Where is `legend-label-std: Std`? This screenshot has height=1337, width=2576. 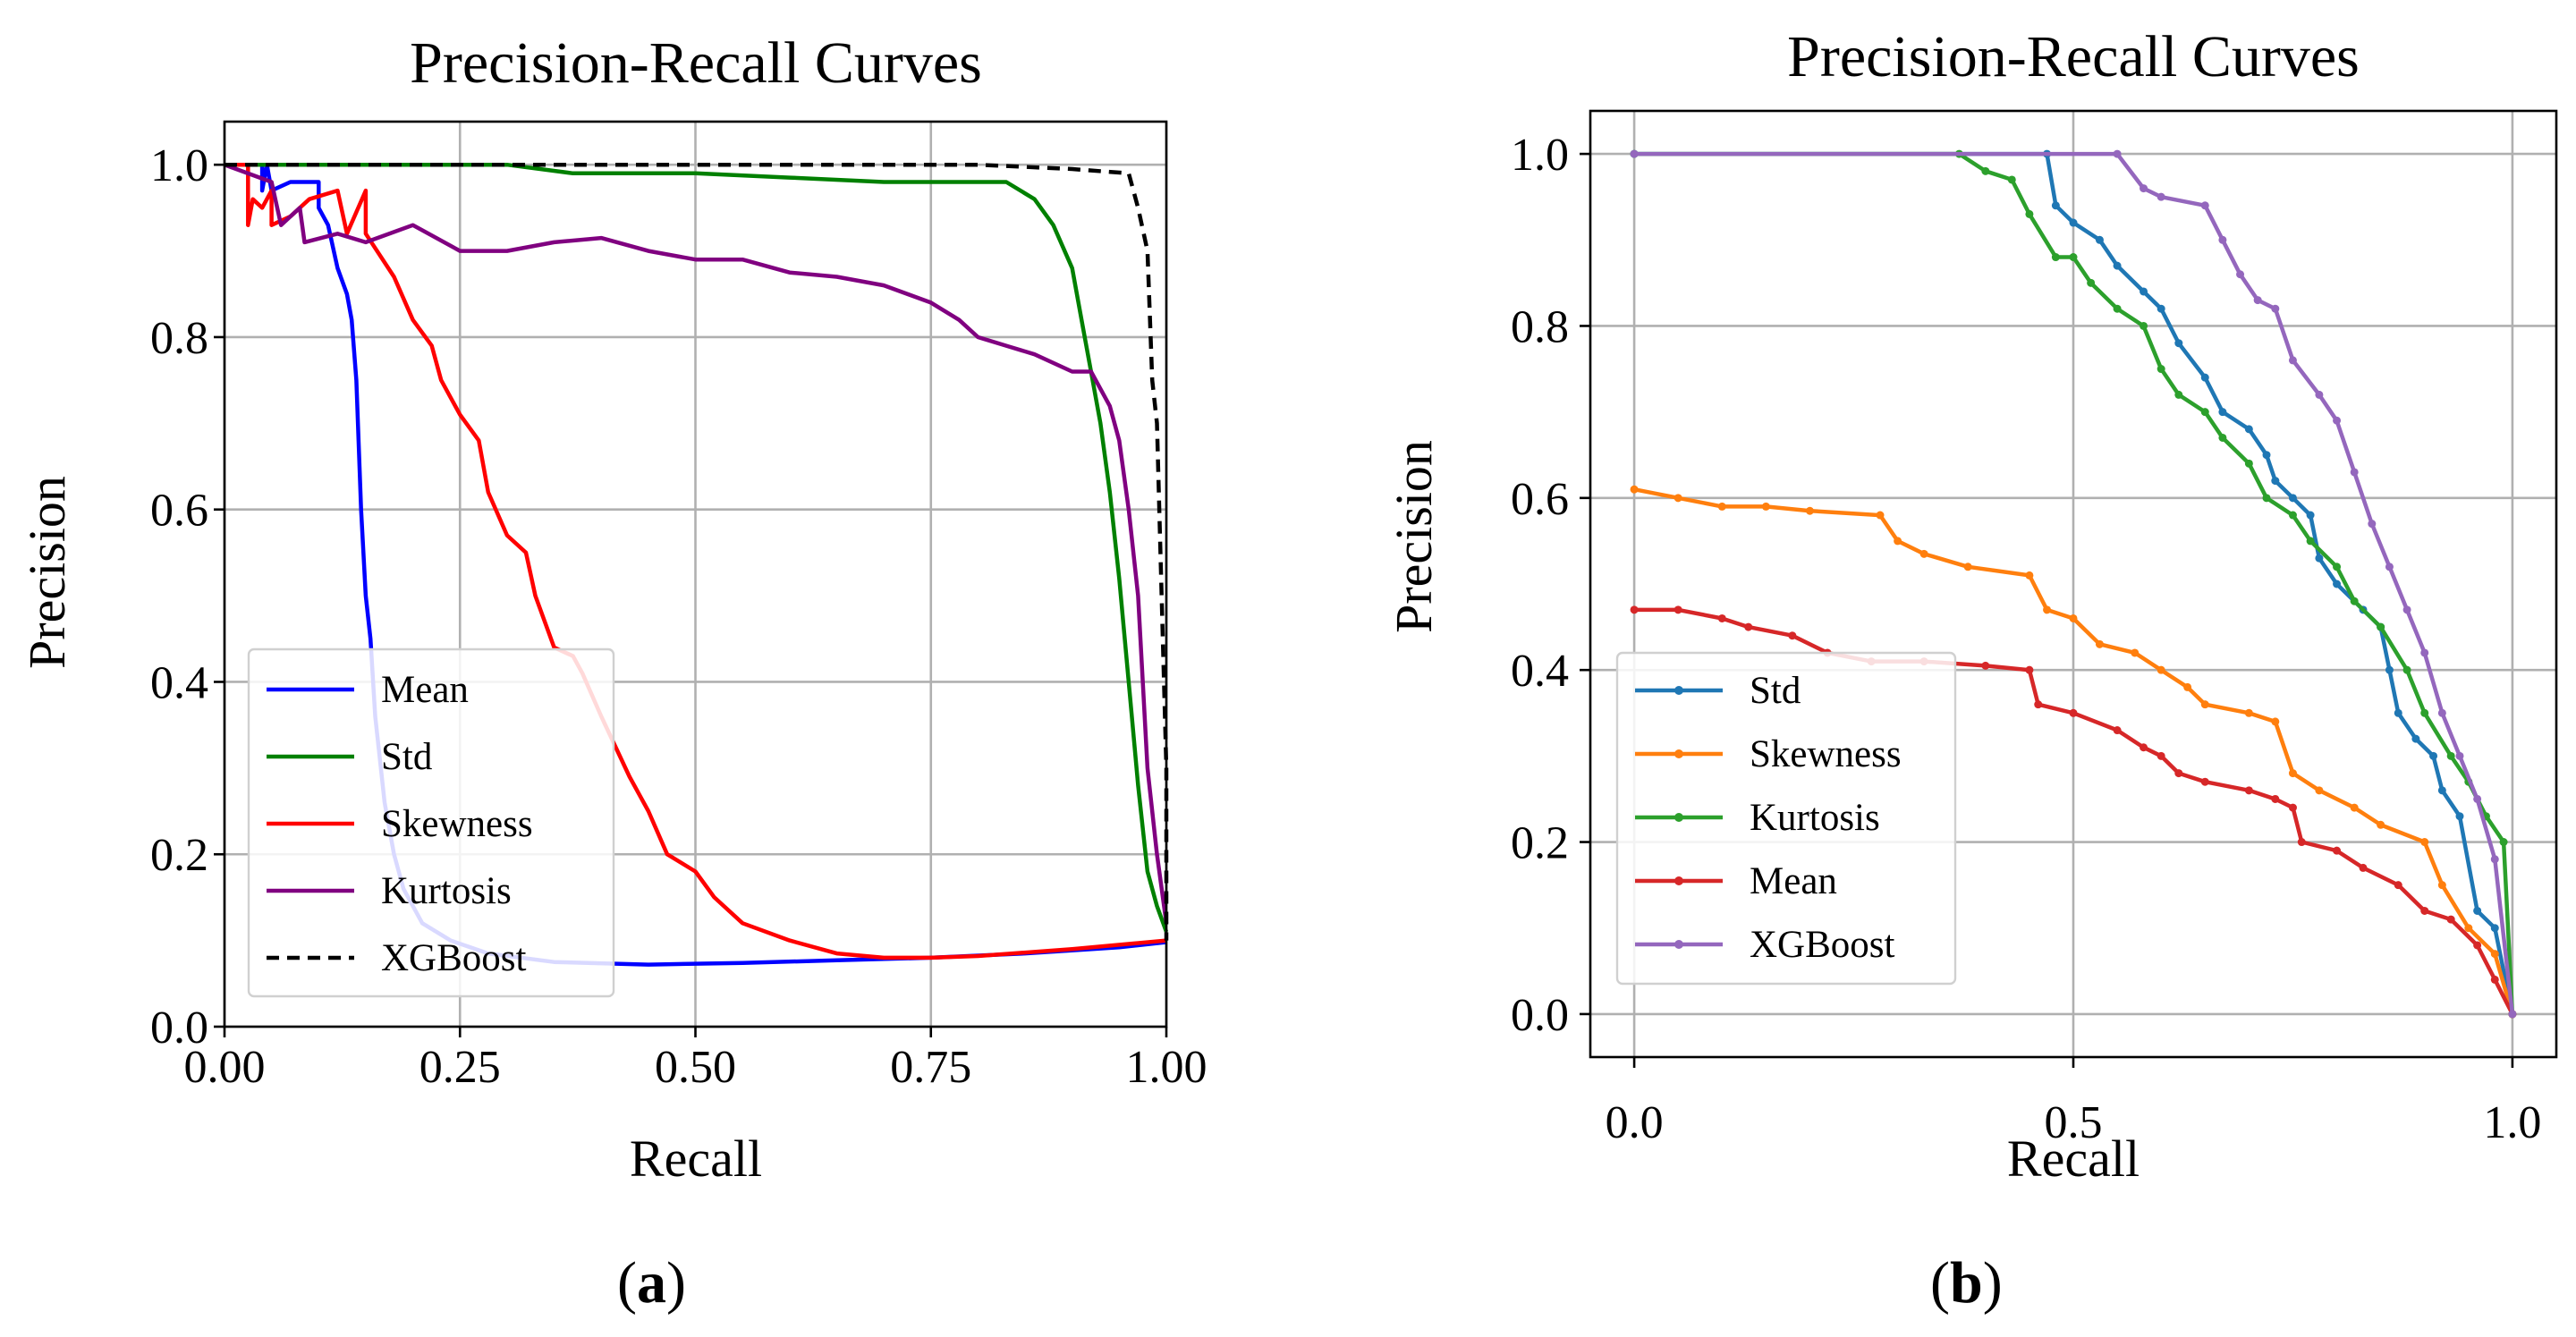
legend-label-std: Std is located at coordinates (406, 757).